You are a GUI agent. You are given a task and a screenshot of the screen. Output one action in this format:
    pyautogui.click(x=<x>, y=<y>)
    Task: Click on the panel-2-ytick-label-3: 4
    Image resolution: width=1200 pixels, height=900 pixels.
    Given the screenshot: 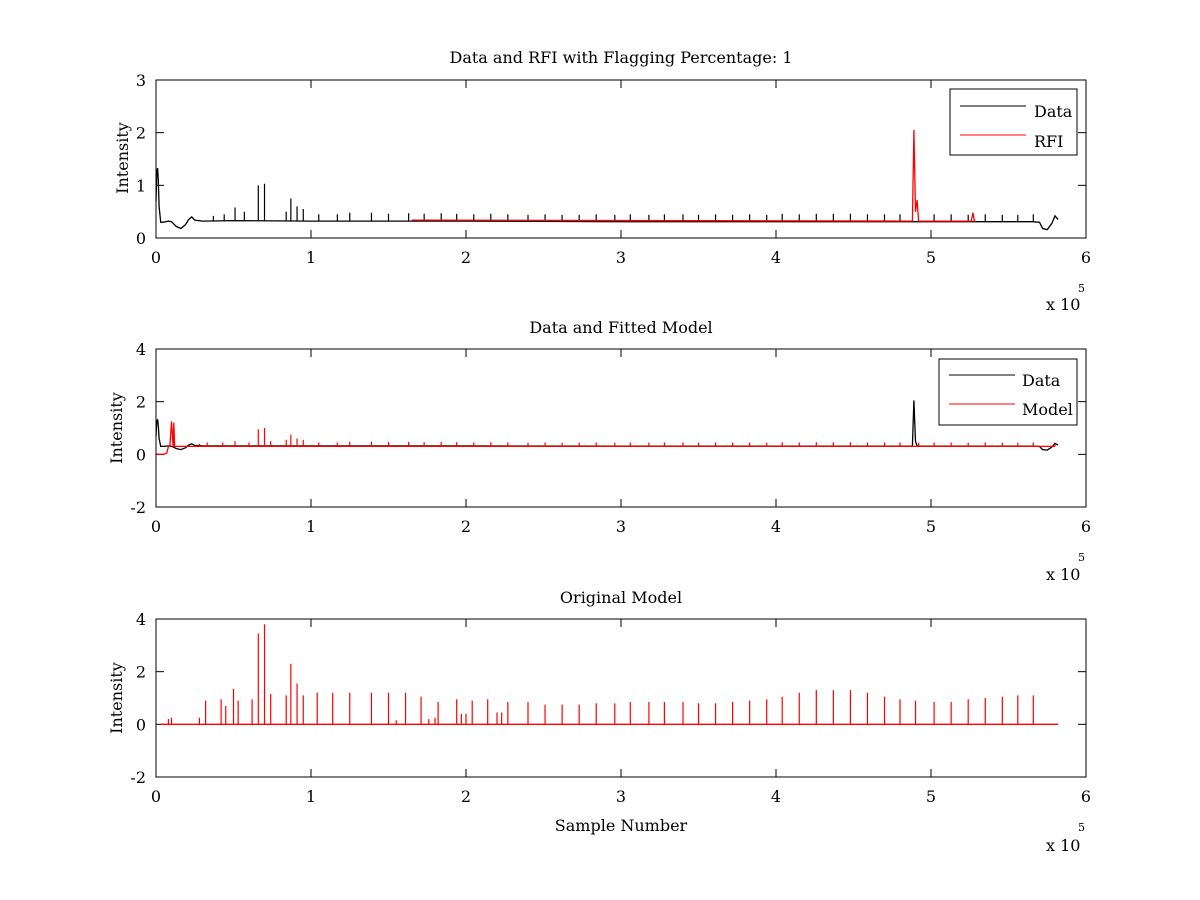 What is the action you would take?
    pyautogui.click(x=141, y=349)
    